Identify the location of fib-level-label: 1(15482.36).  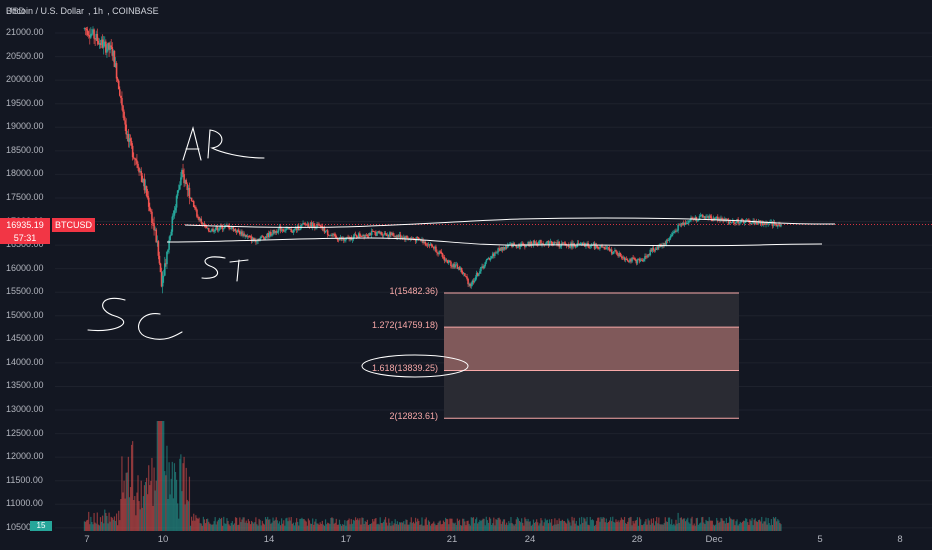
(413, 291).